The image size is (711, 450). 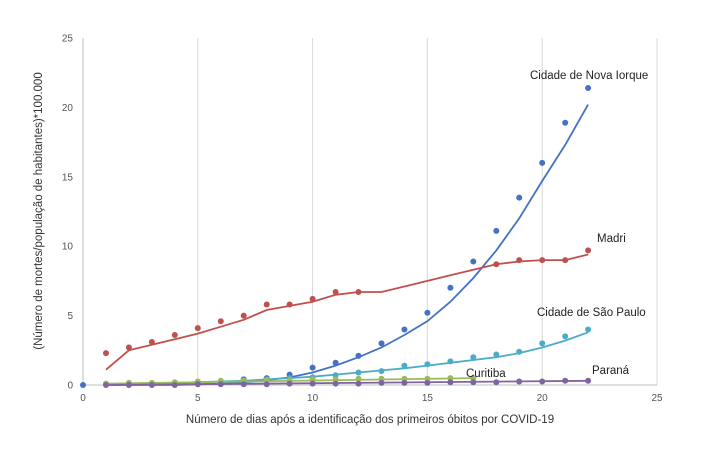 I want to click on x-tick-label: 5, so click(x=198, y=398).